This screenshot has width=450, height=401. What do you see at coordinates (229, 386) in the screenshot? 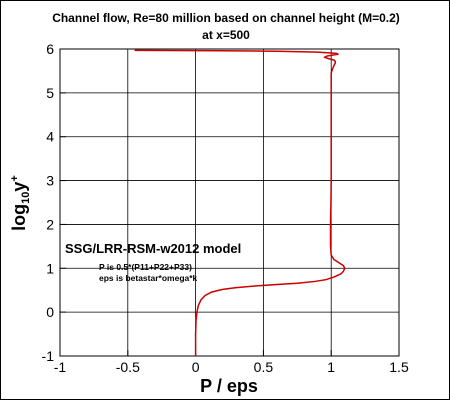
I see `x-axis-label: P / eps` at bounding box center [229, 386].